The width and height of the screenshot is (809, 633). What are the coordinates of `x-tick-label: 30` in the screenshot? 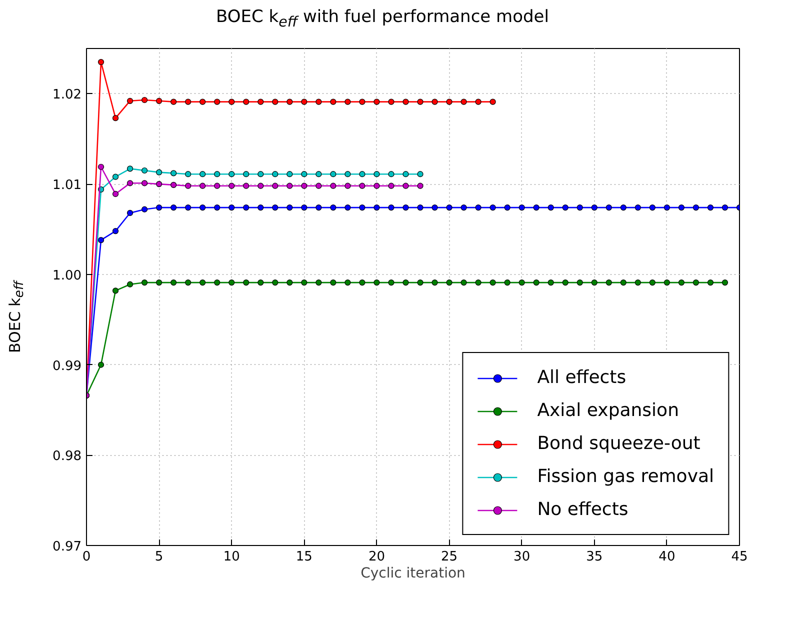 It's located at (522, 557).